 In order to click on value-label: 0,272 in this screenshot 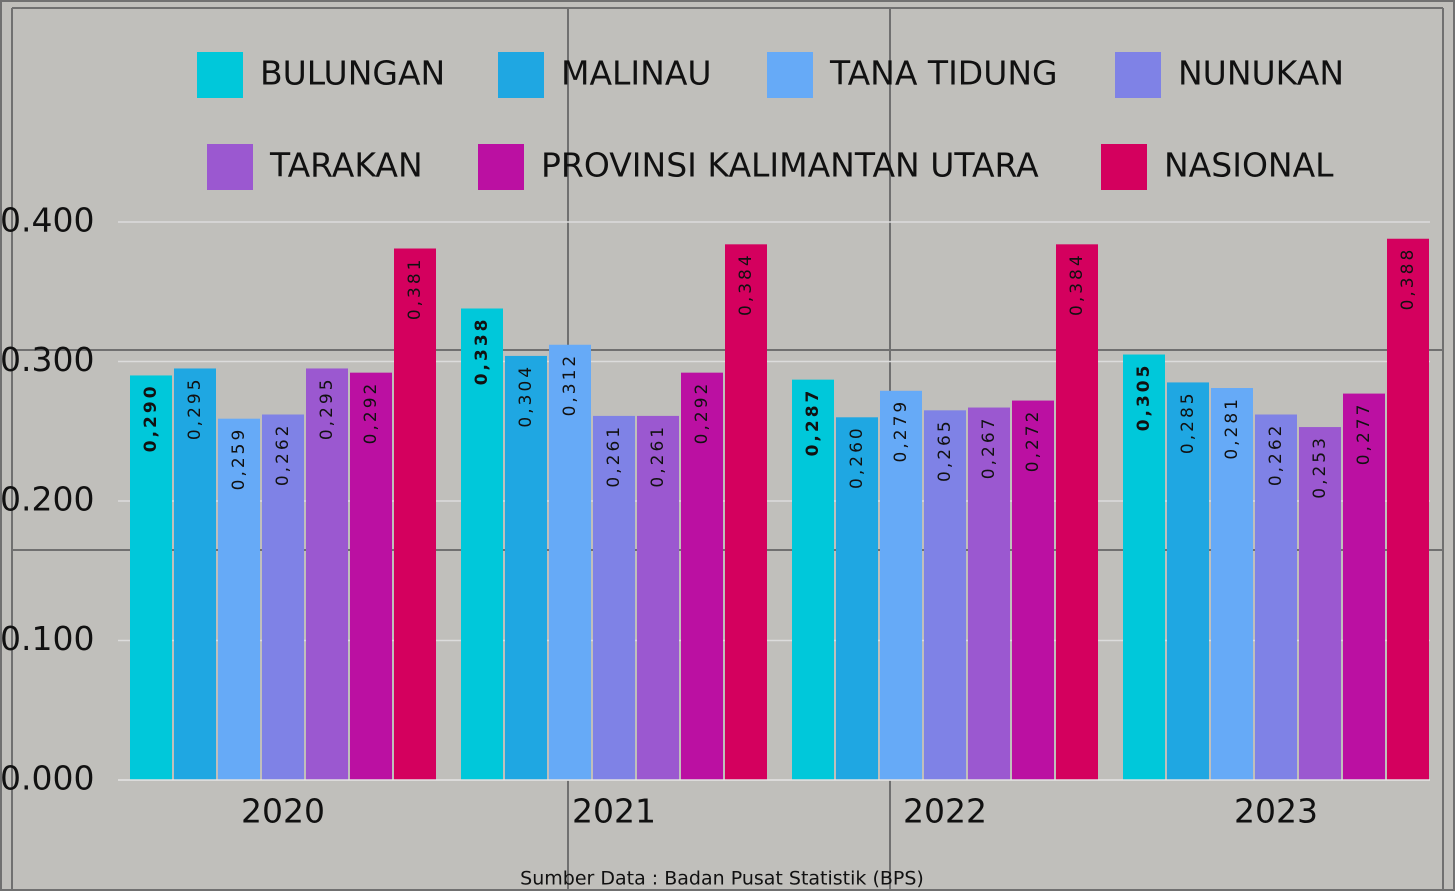, I will do `click(1033, 441)`.